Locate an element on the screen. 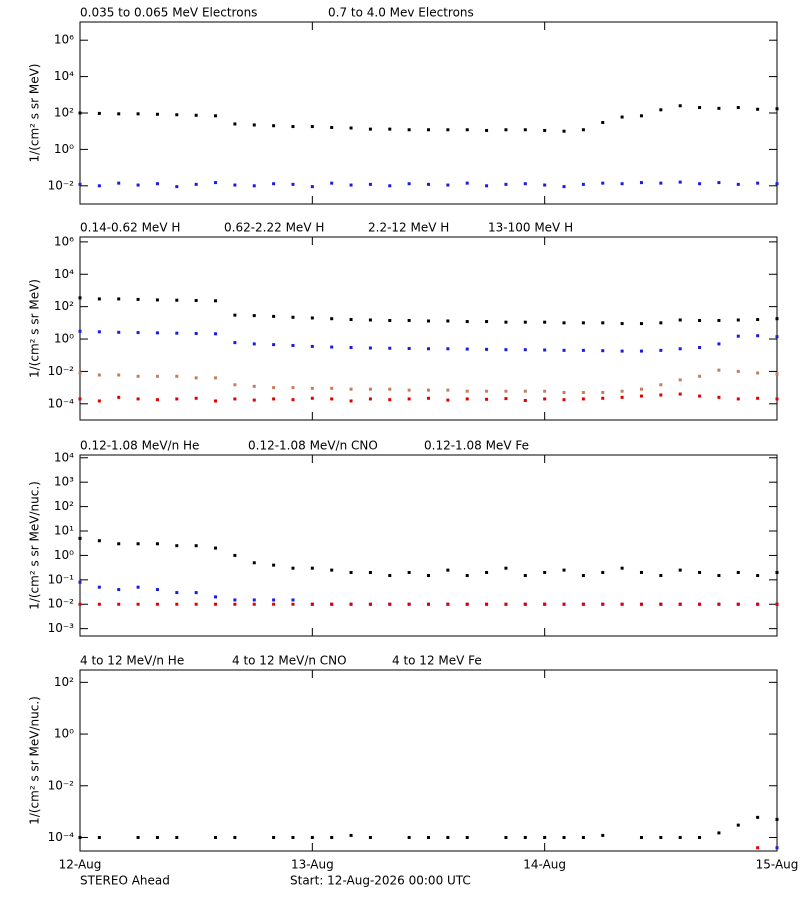  y-tick-label: 10⁴ is located at coordinates (64, 457).